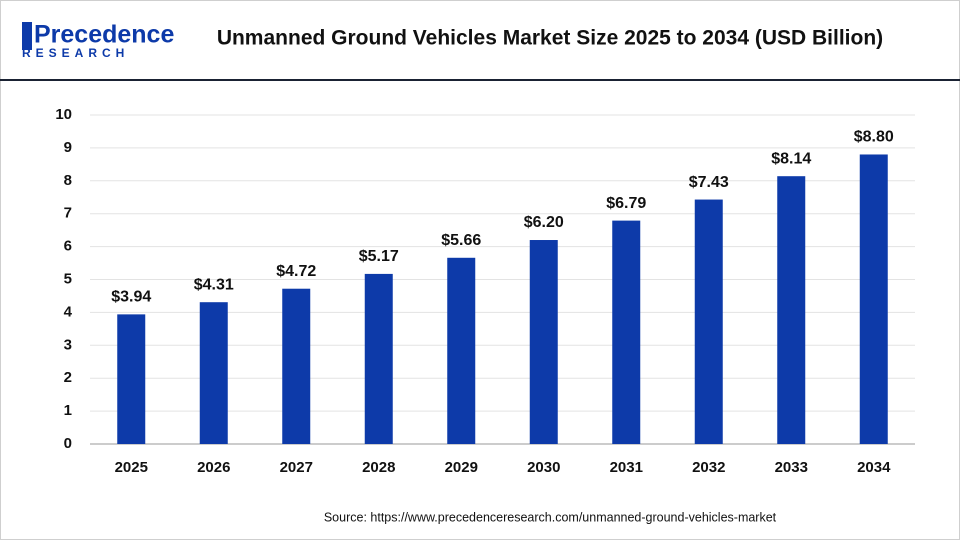 The image size is (960, 540). Describe the element at coordinates (708, 467) in the screenshot. I see `x-tick-label: 2032` at that location.